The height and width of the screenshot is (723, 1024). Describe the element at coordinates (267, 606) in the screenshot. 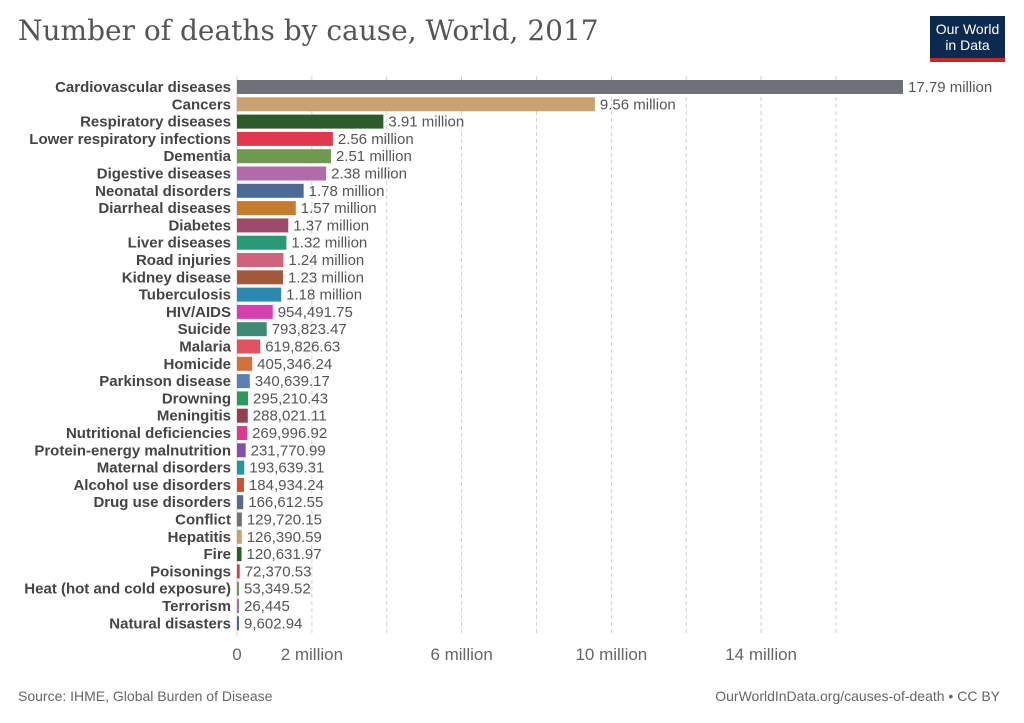

I see `bar-value-label: 26,445` at that location.